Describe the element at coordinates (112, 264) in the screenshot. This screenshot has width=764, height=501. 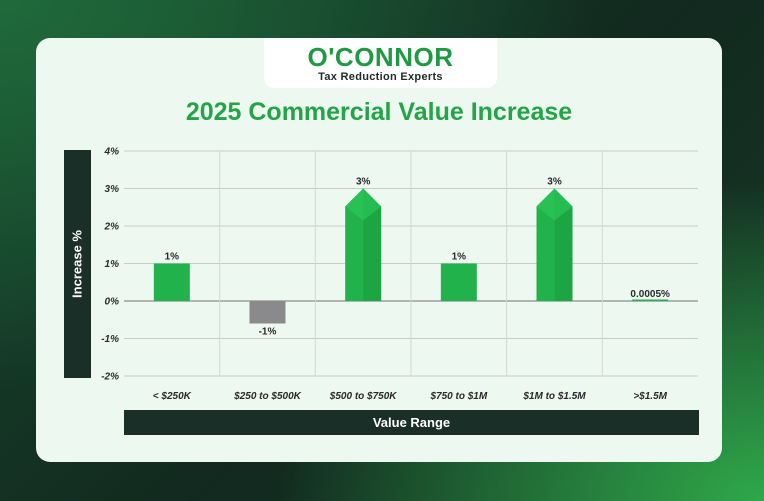
I see `y-tick-label: 1%` at that location.